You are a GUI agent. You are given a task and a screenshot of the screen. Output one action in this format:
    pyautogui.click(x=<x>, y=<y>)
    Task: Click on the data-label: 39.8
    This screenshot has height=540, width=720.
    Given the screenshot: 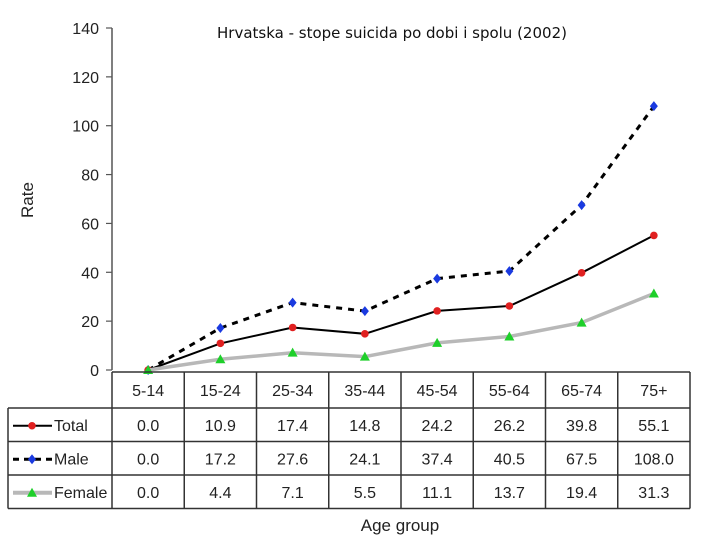 What is the action you would take?
    pyautogui.click(x=581, y=426)
    